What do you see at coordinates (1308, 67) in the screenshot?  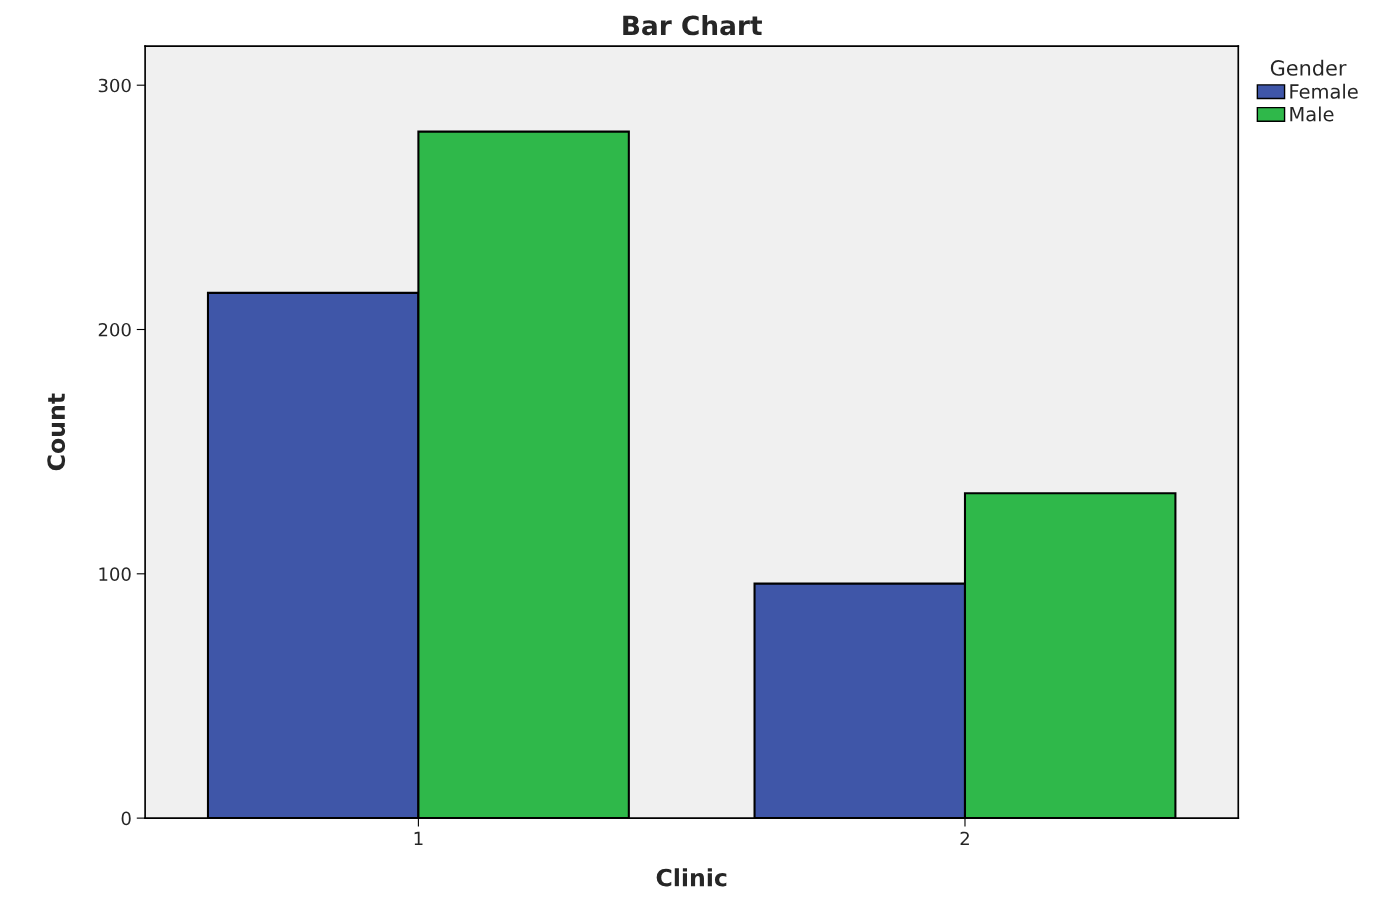 I see `legend-title: Gender` at bounding box center [1308, 67].